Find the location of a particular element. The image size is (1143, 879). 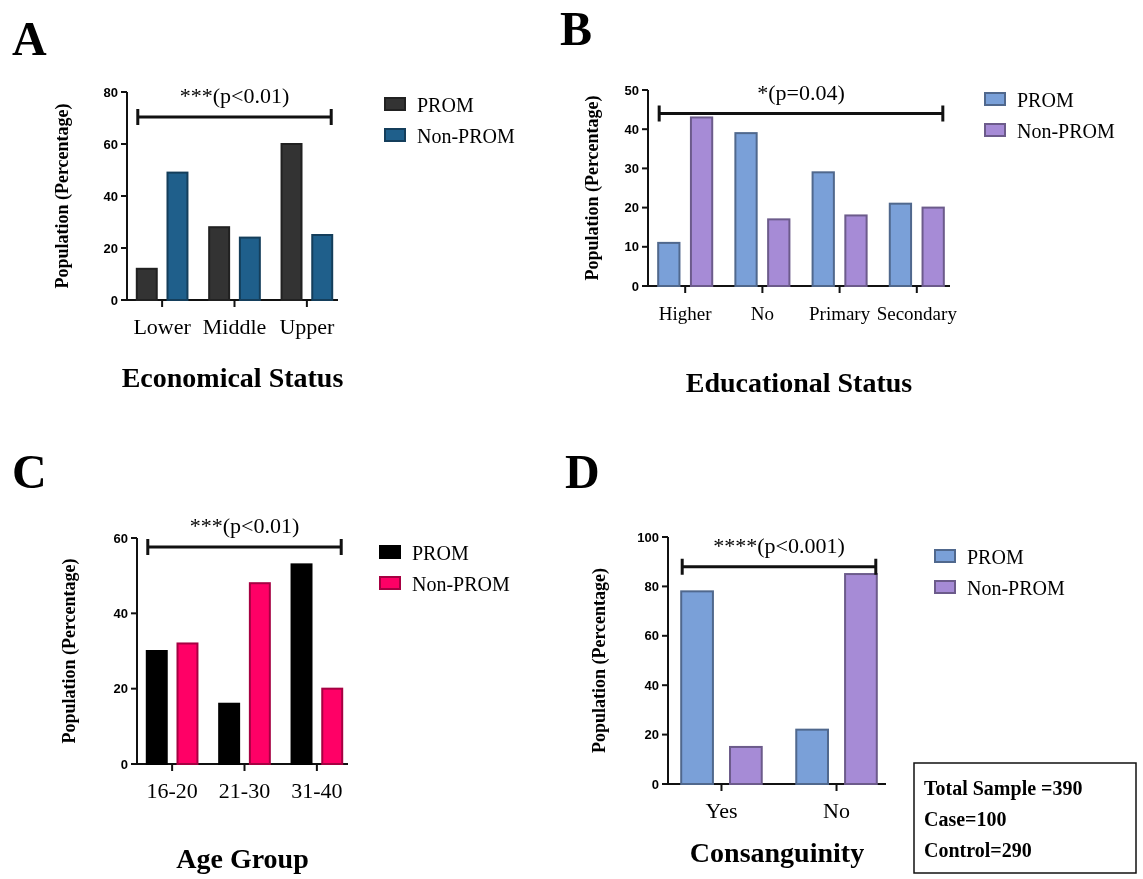

x-tick-label: 21-30 is located at coordinates (244, 790).